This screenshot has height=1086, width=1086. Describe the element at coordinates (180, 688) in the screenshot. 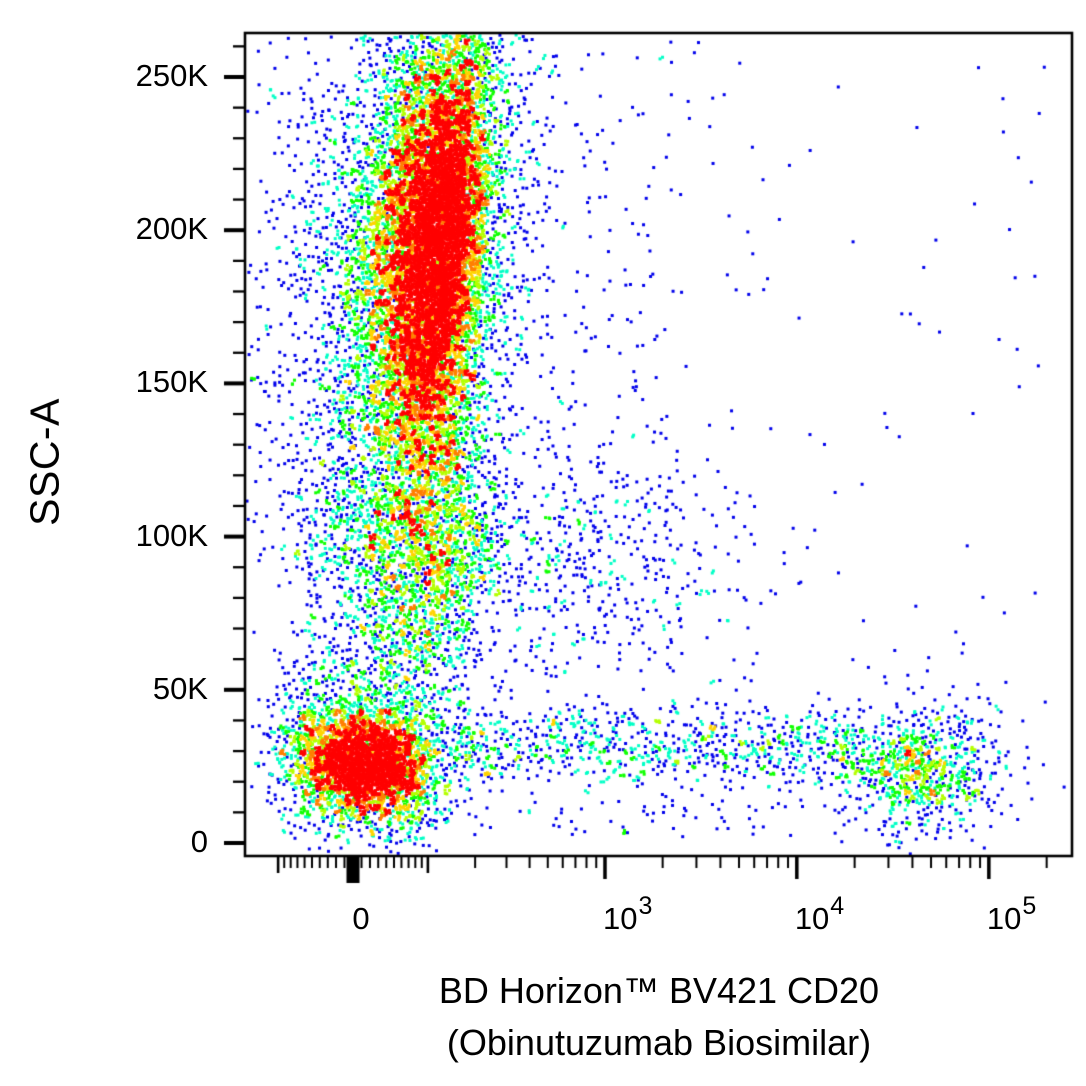

I see `y-tick-label: 50K` at that location.